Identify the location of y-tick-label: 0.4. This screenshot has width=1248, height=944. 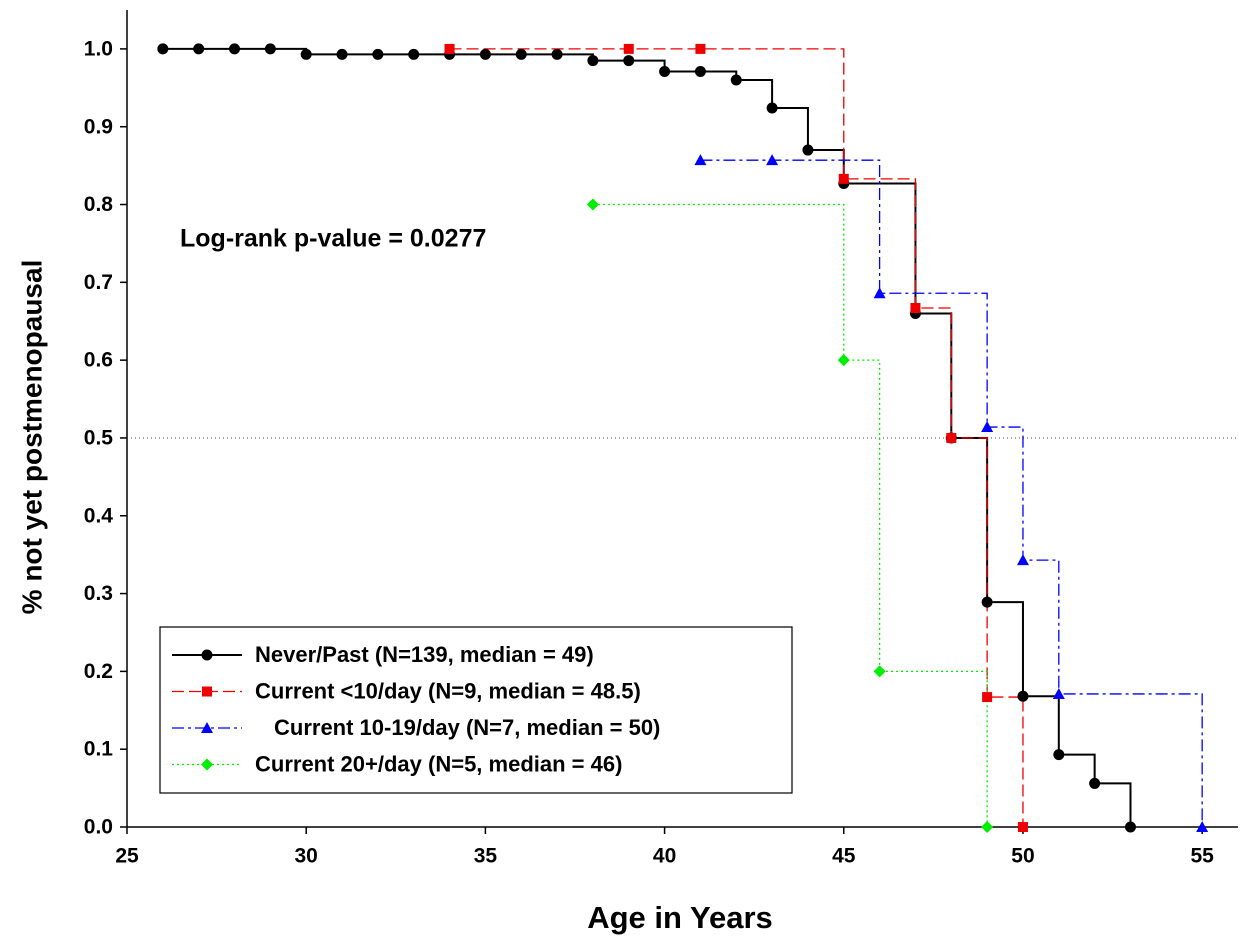
(99, 515).